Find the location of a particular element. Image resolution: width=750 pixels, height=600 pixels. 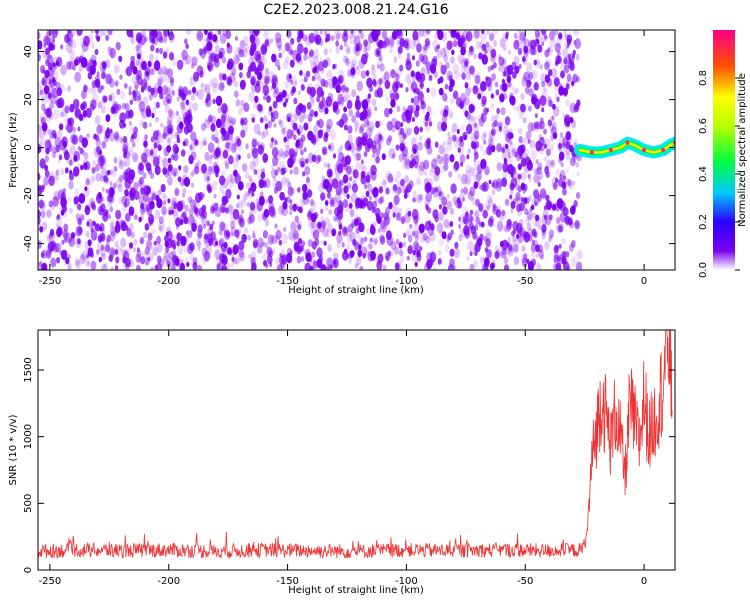

x-tick-label: -150 is located at coordinates (287, 581).